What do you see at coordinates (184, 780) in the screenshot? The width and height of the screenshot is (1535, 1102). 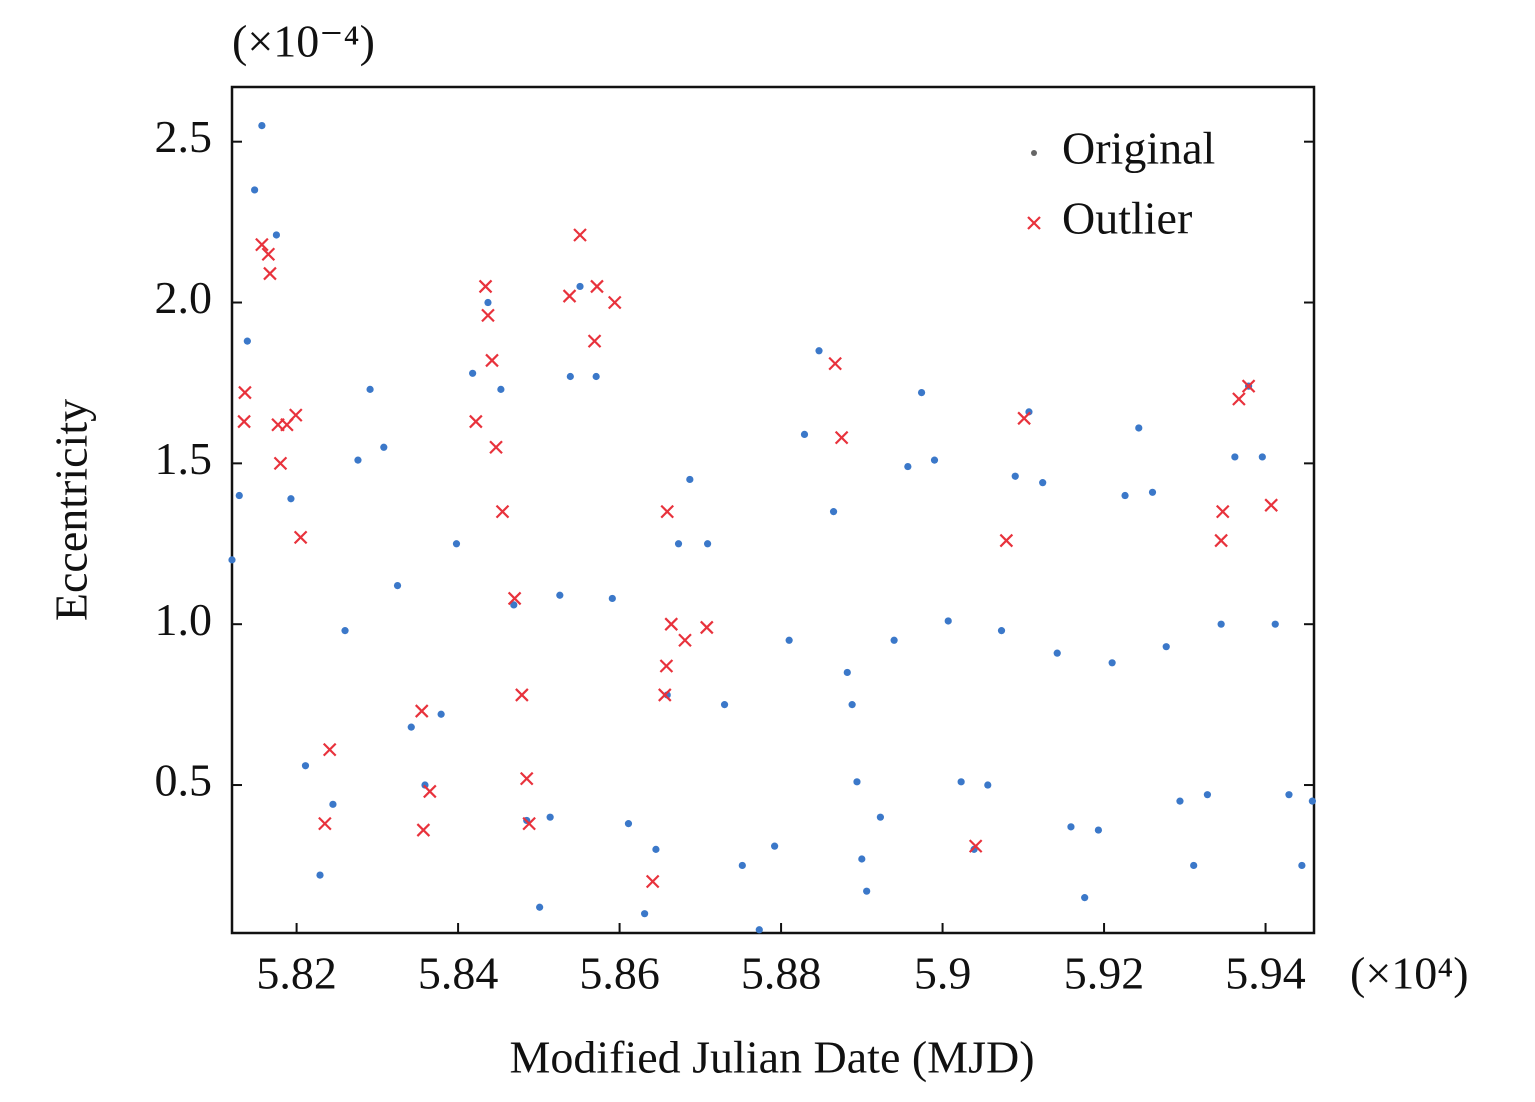 I see `y-tick-label: 0.5` at bounding box center [184, 780].